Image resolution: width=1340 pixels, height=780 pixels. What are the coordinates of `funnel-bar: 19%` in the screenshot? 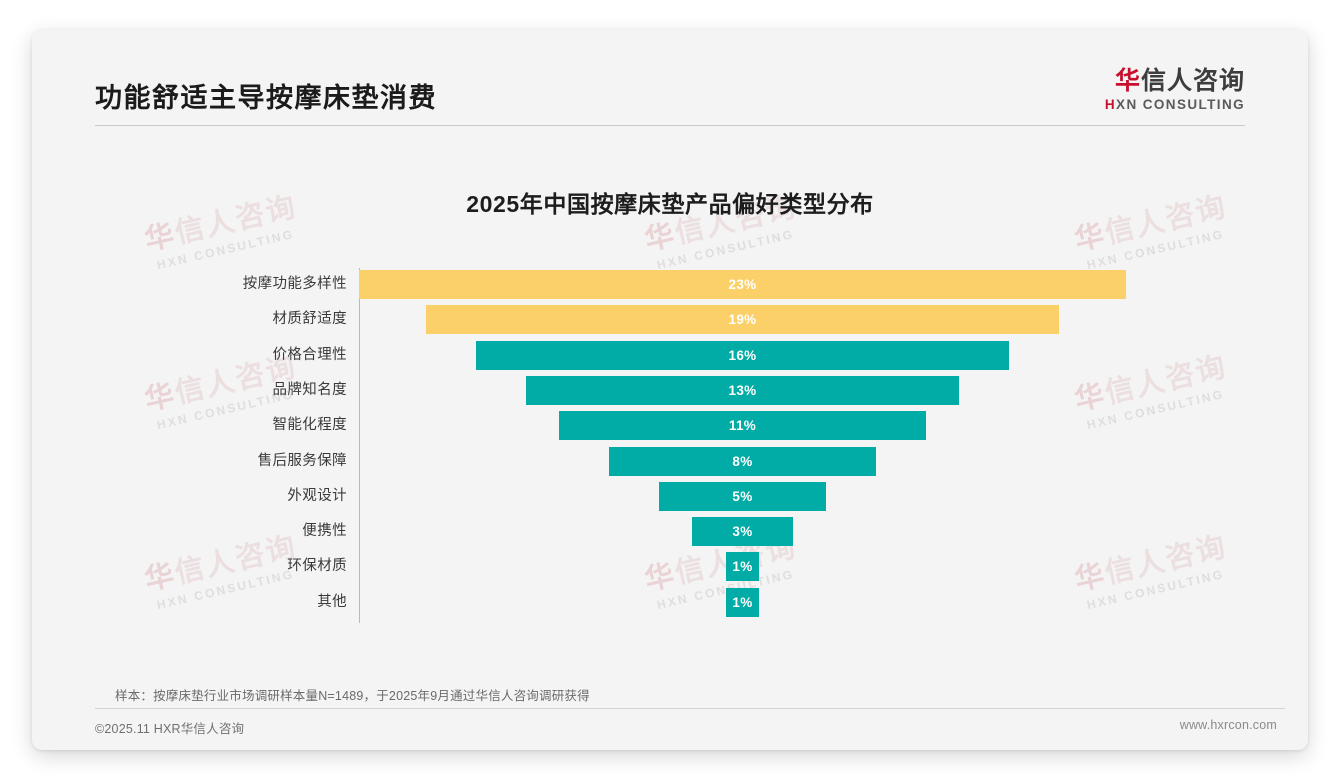 It's located at (742, 320).